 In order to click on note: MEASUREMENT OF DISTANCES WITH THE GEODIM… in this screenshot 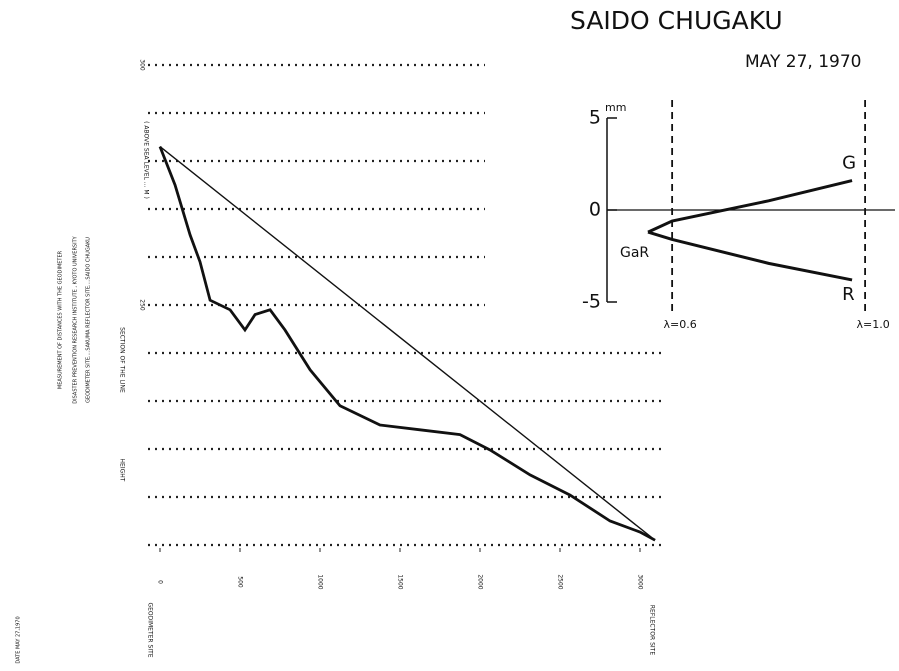, I will do `click(61, 319)`.